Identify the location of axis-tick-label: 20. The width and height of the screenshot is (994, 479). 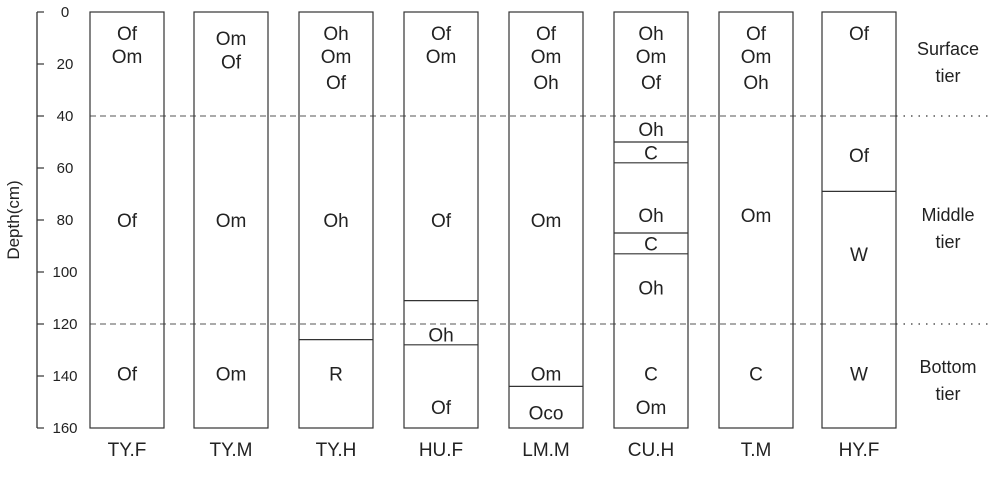
(65, 64).